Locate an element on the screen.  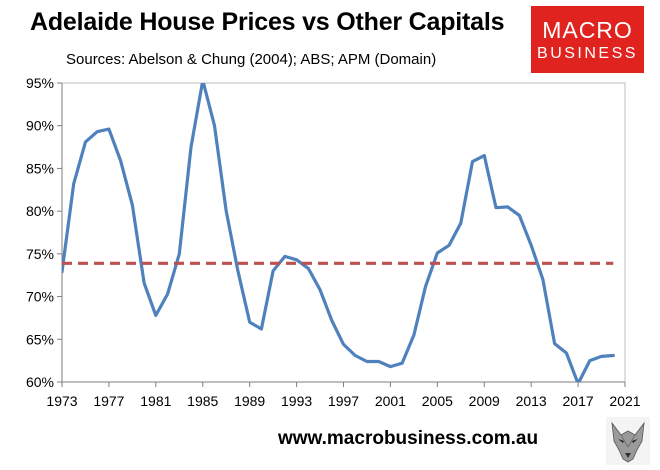
x-tick-label: 1977 is located at coordinates (108, 401).